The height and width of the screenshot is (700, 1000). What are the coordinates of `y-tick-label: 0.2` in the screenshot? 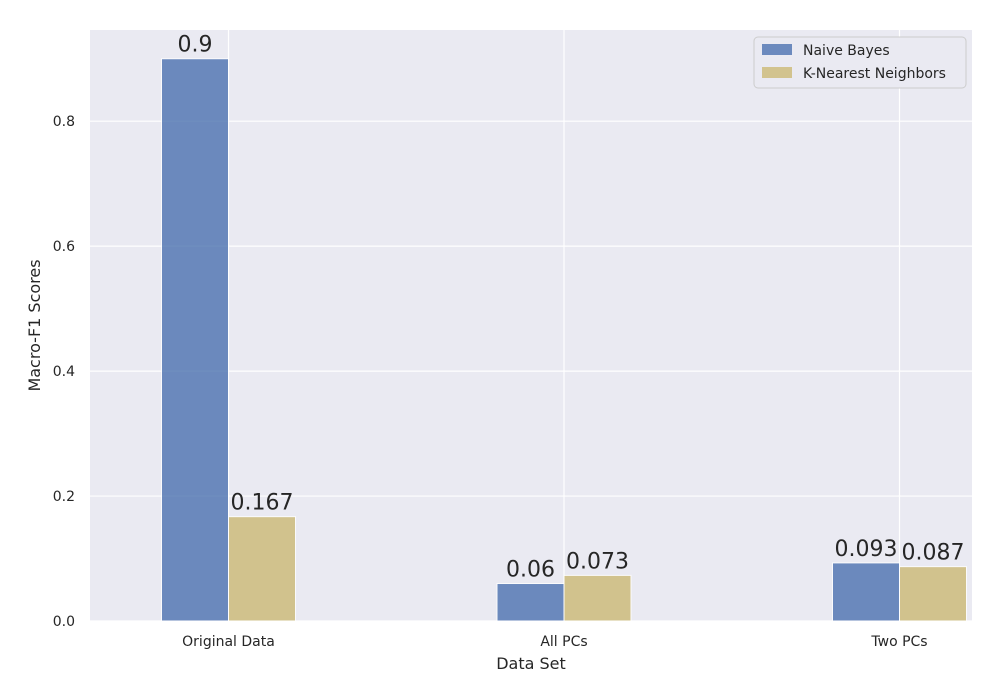 It's located at (64, 497).